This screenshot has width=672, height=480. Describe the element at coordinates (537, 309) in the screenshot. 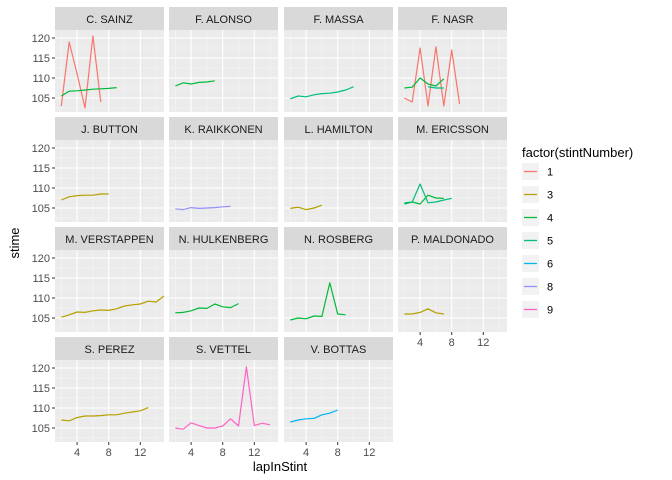

I see `legend-entry: 9` at that location.